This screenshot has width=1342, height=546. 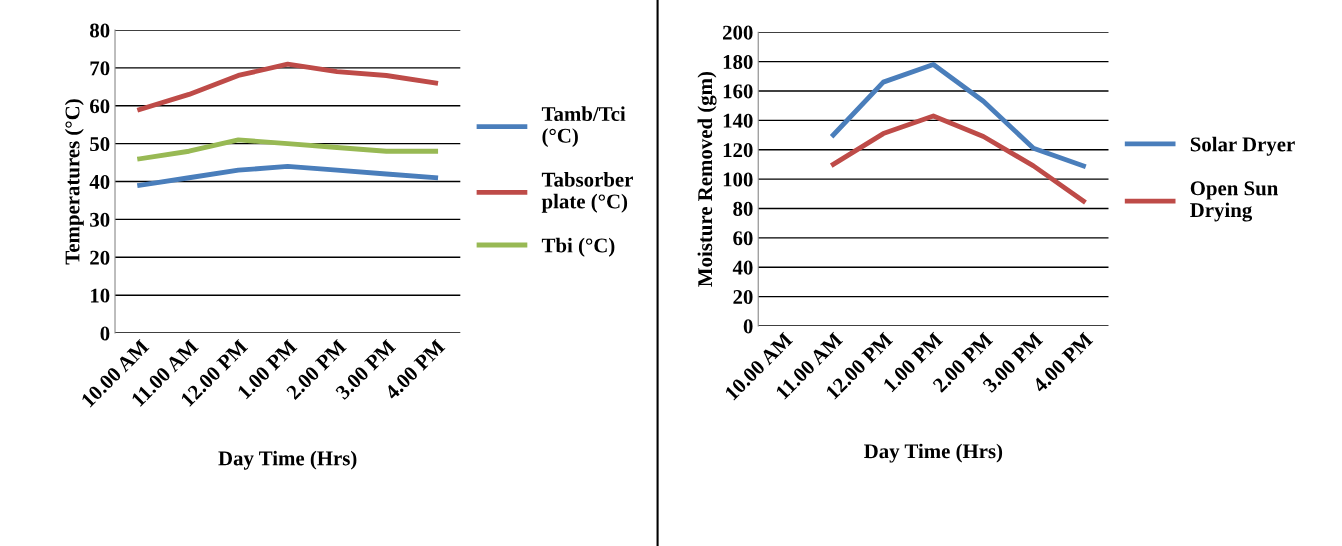 I want to click on legend-label: Tamb/Tci (°C), so click(x=583, y=127).